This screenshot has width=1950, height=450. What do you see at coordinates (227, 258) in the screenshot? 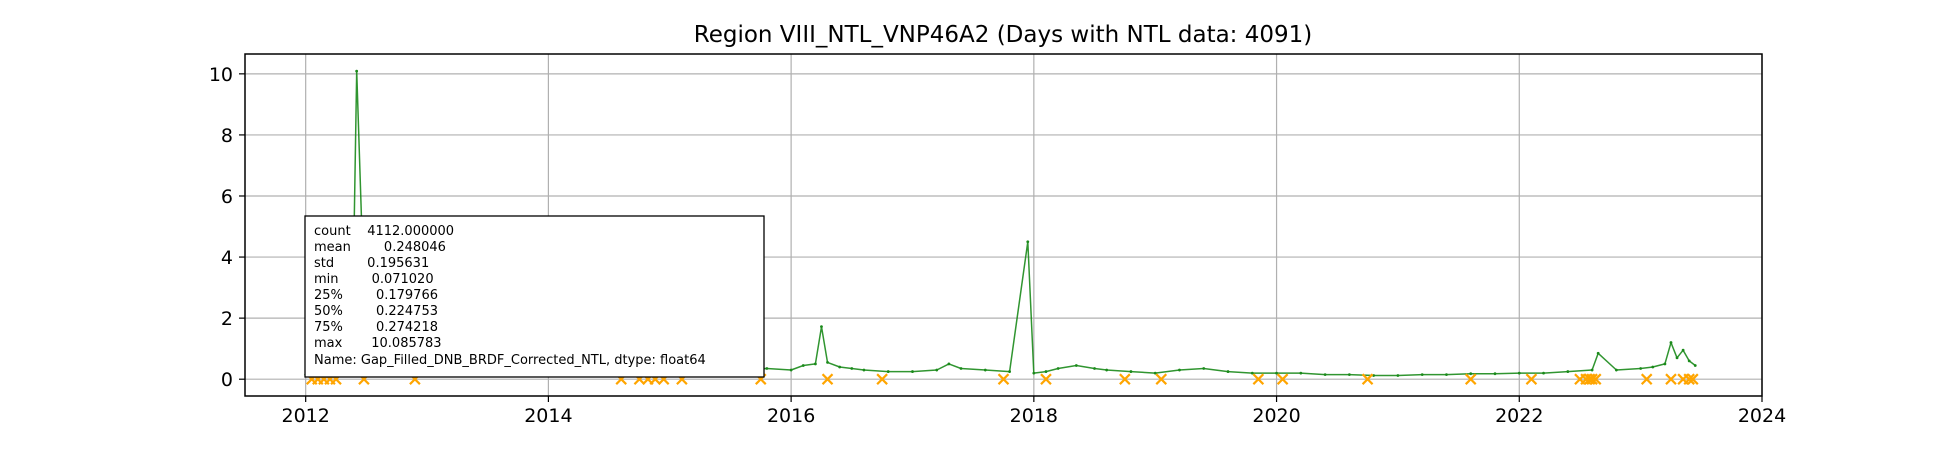
I see `y-tick-label: 4` at bounding box center [227, 258].